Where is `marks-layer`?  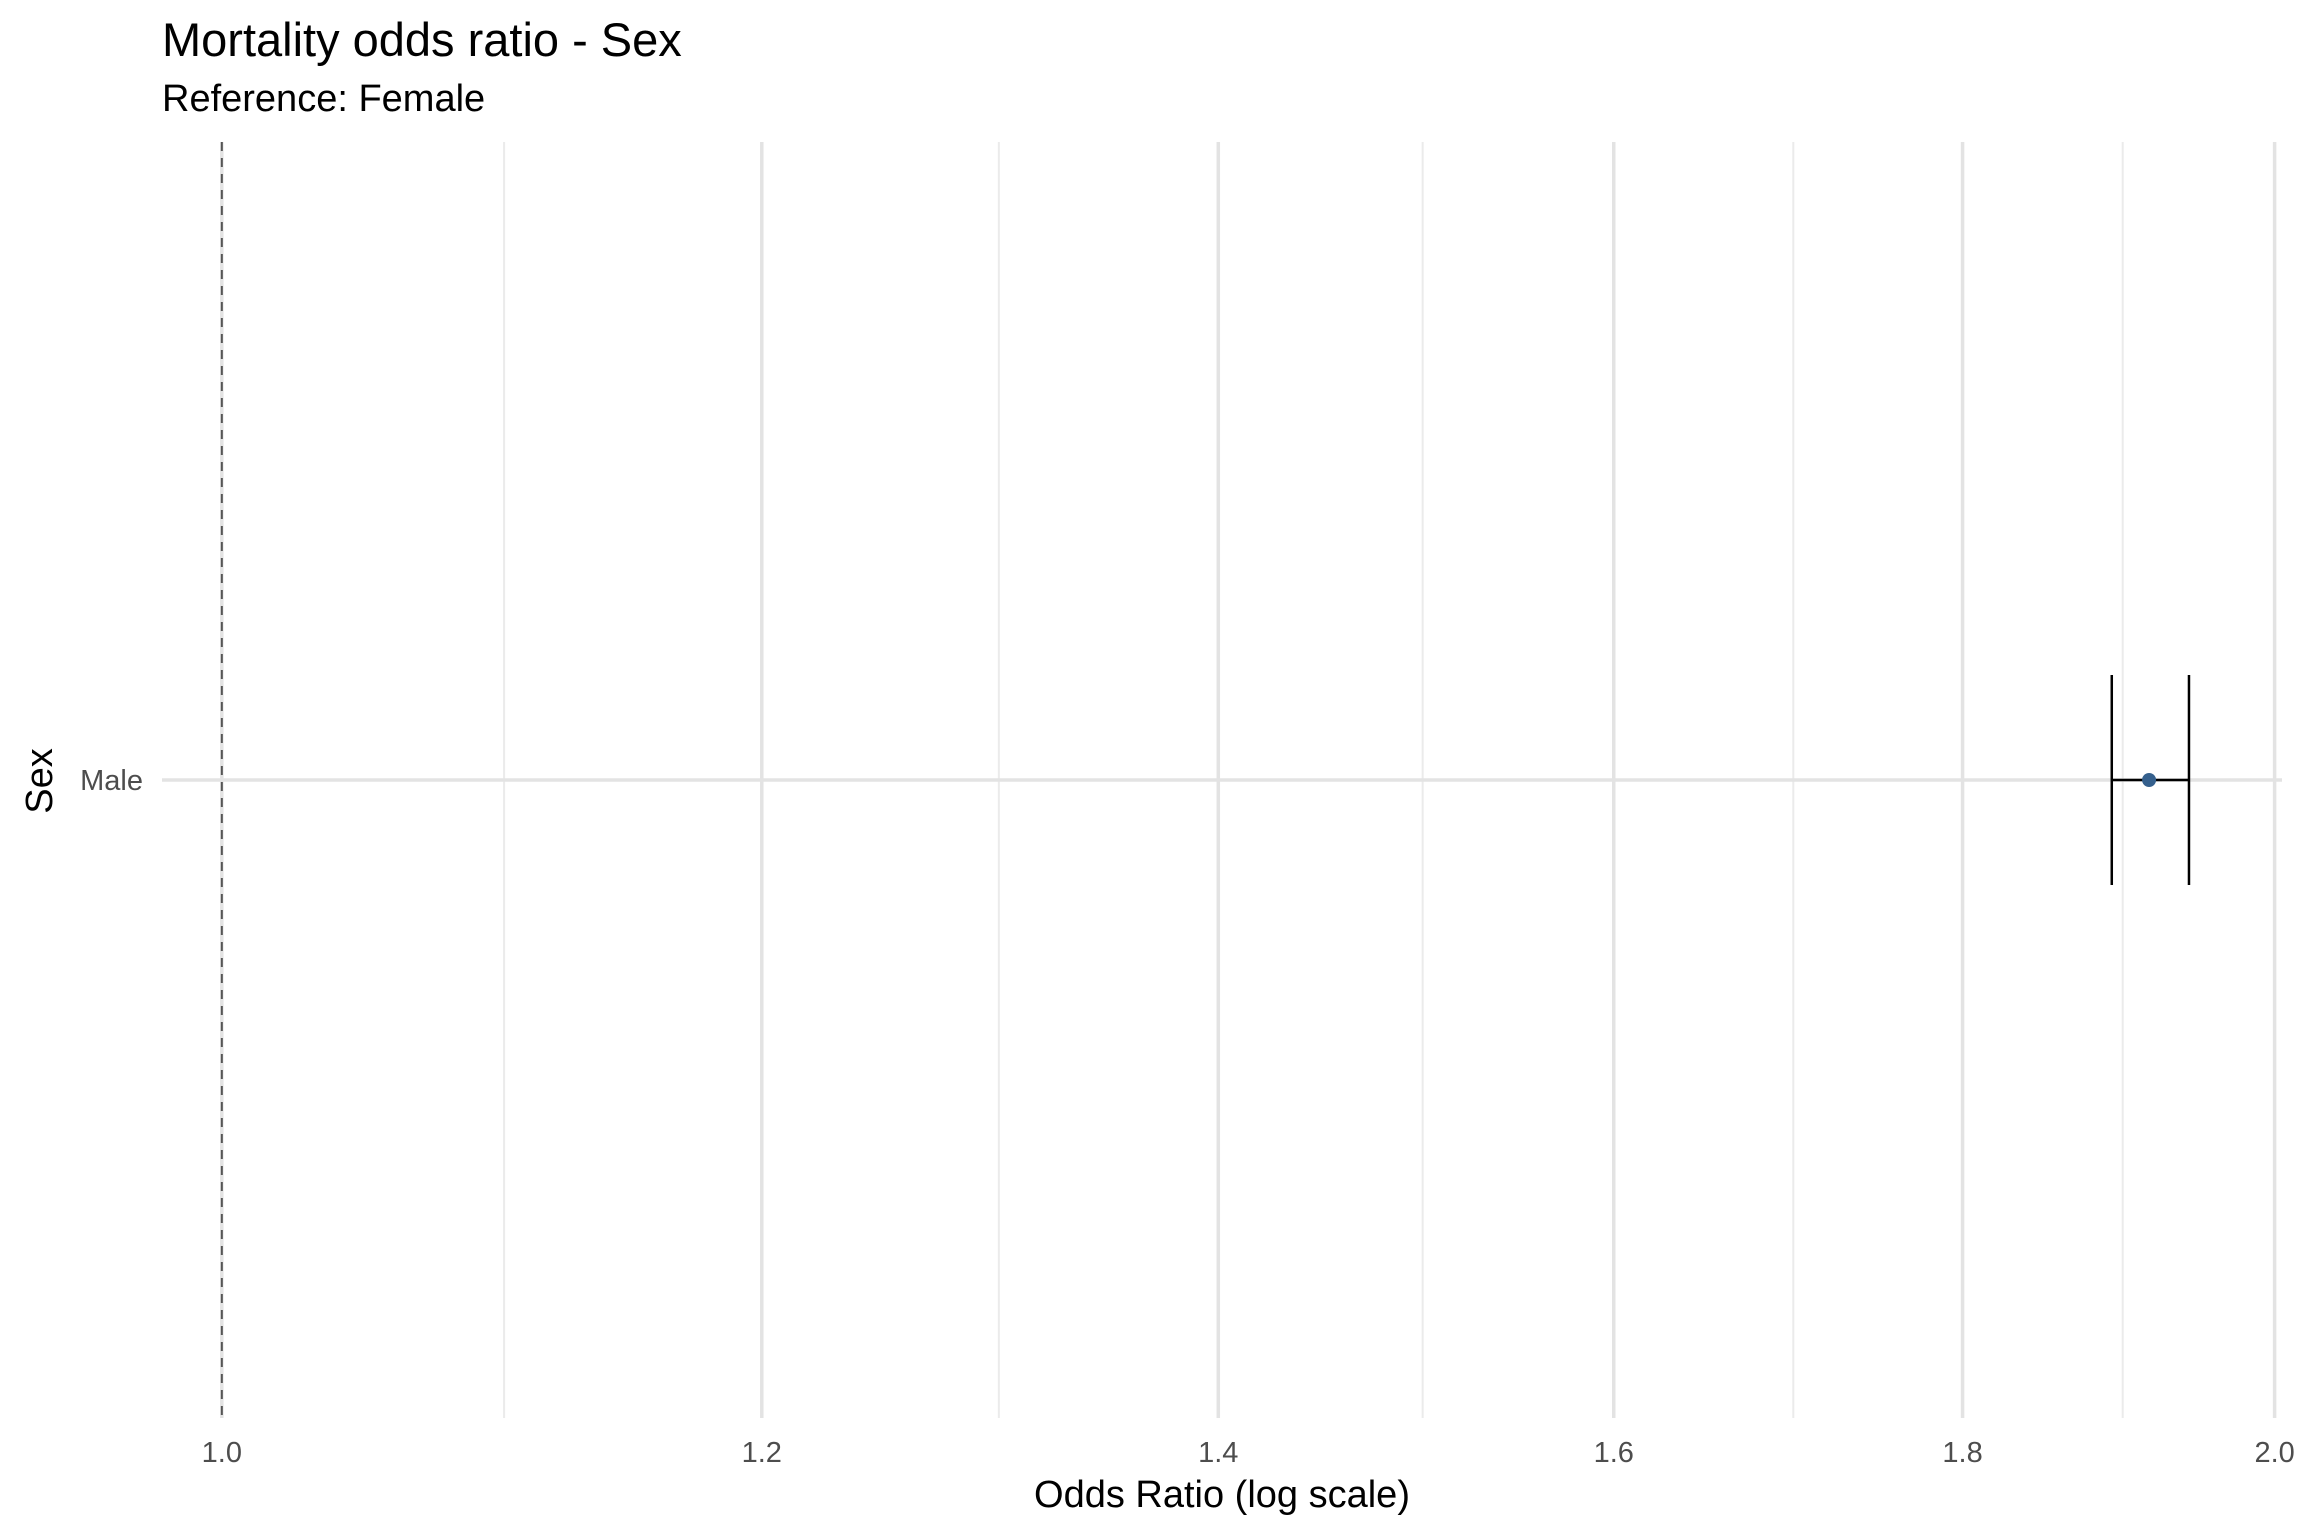 marks-layer is located at coordinates (2150, 780).